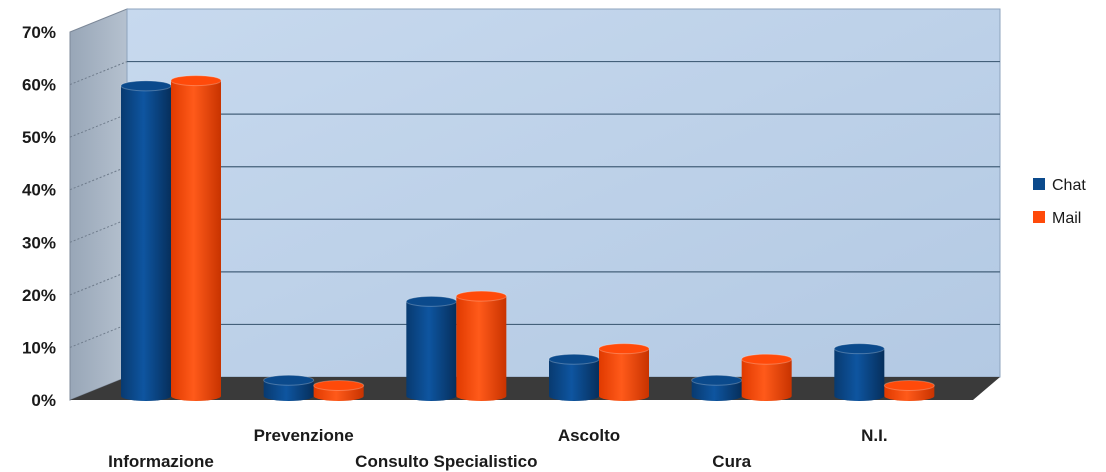 The height and width of the screenshot is (472, 1106). What do you see at coordinates (1066, 218) in the screenshot?
I see `legend-label-mail: Mail` at bounding box center [1066, 218].